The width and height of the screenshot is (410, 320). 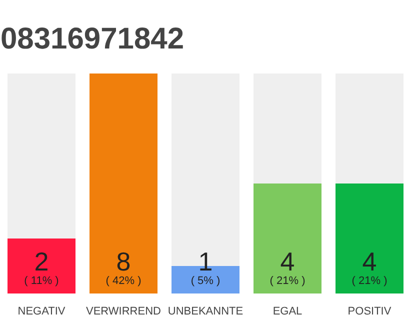 I want to click on x-tick-label: VERWIRREND, so click(x=124, y=312).